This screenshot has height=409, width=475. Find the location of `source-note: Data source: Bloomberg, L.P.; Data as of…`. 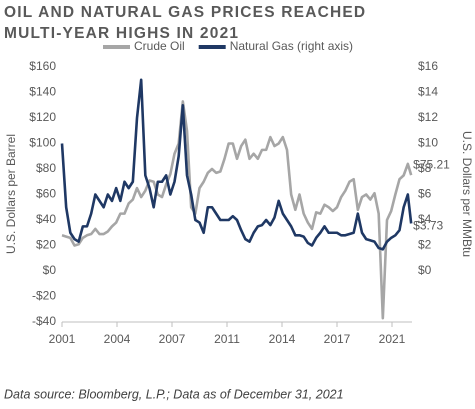

source-note: Data source: Bloomberg, L.P.; Data as of… is located at coordinates (174, 394).